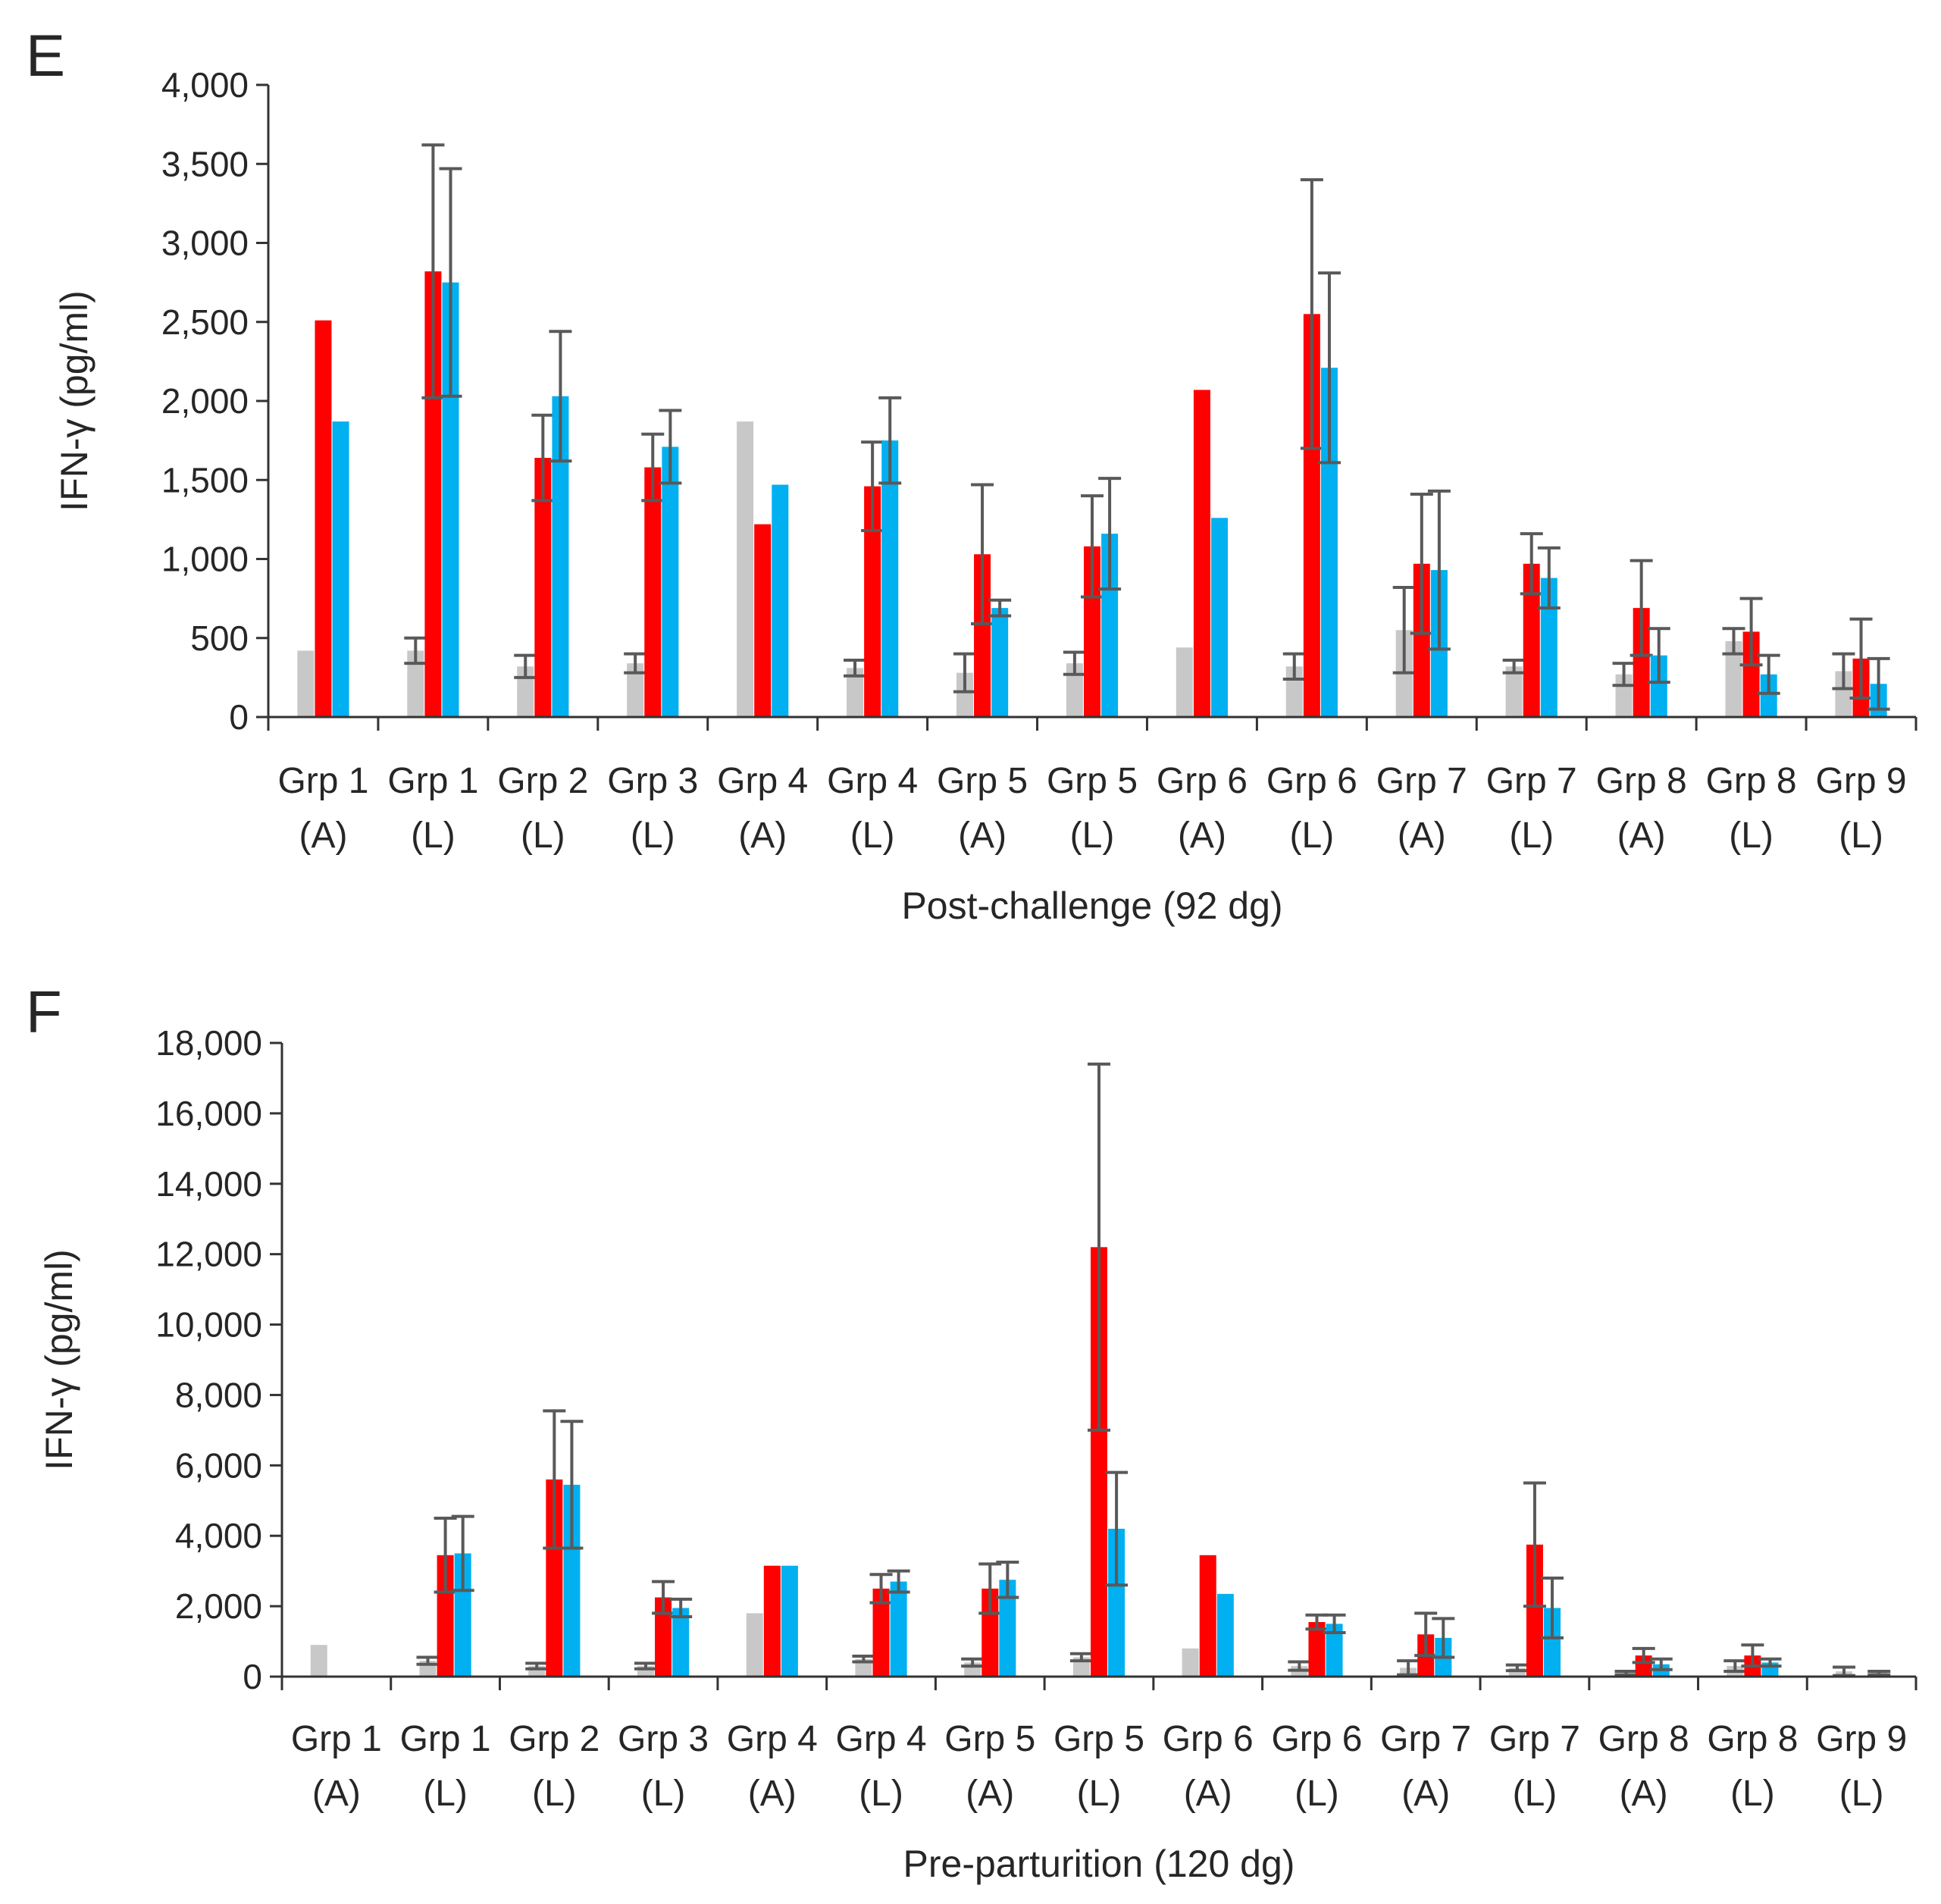  I want to click on y-tick-label: 3,500, so click(205, 163).